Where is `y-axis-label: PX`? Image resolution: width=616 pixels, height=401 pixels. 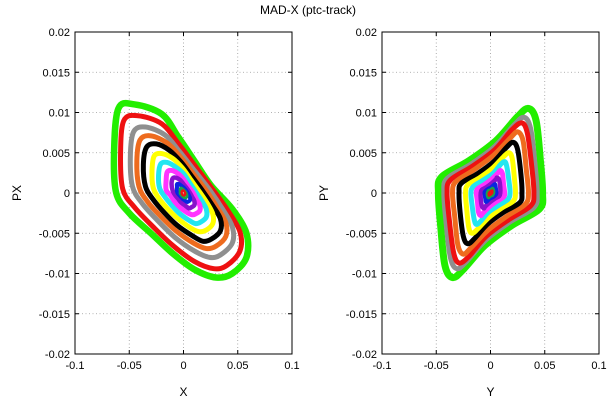 y-axis-label: PX is located at coordinates (17, 193).